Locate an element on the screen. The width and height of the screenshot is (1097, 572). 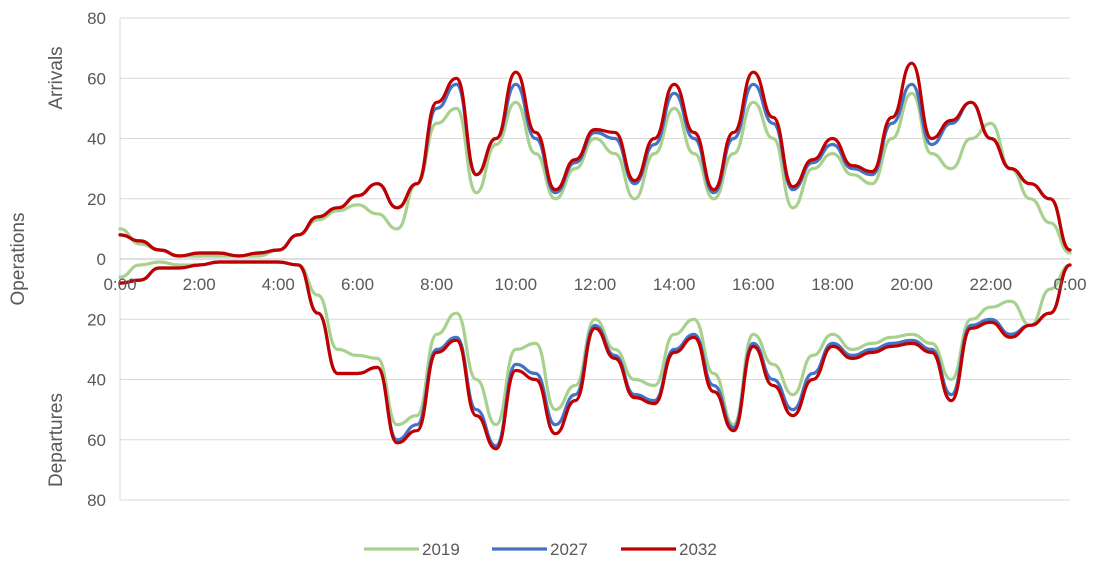
x-tick-label: 8:00 is located at coordinates (436, 284).